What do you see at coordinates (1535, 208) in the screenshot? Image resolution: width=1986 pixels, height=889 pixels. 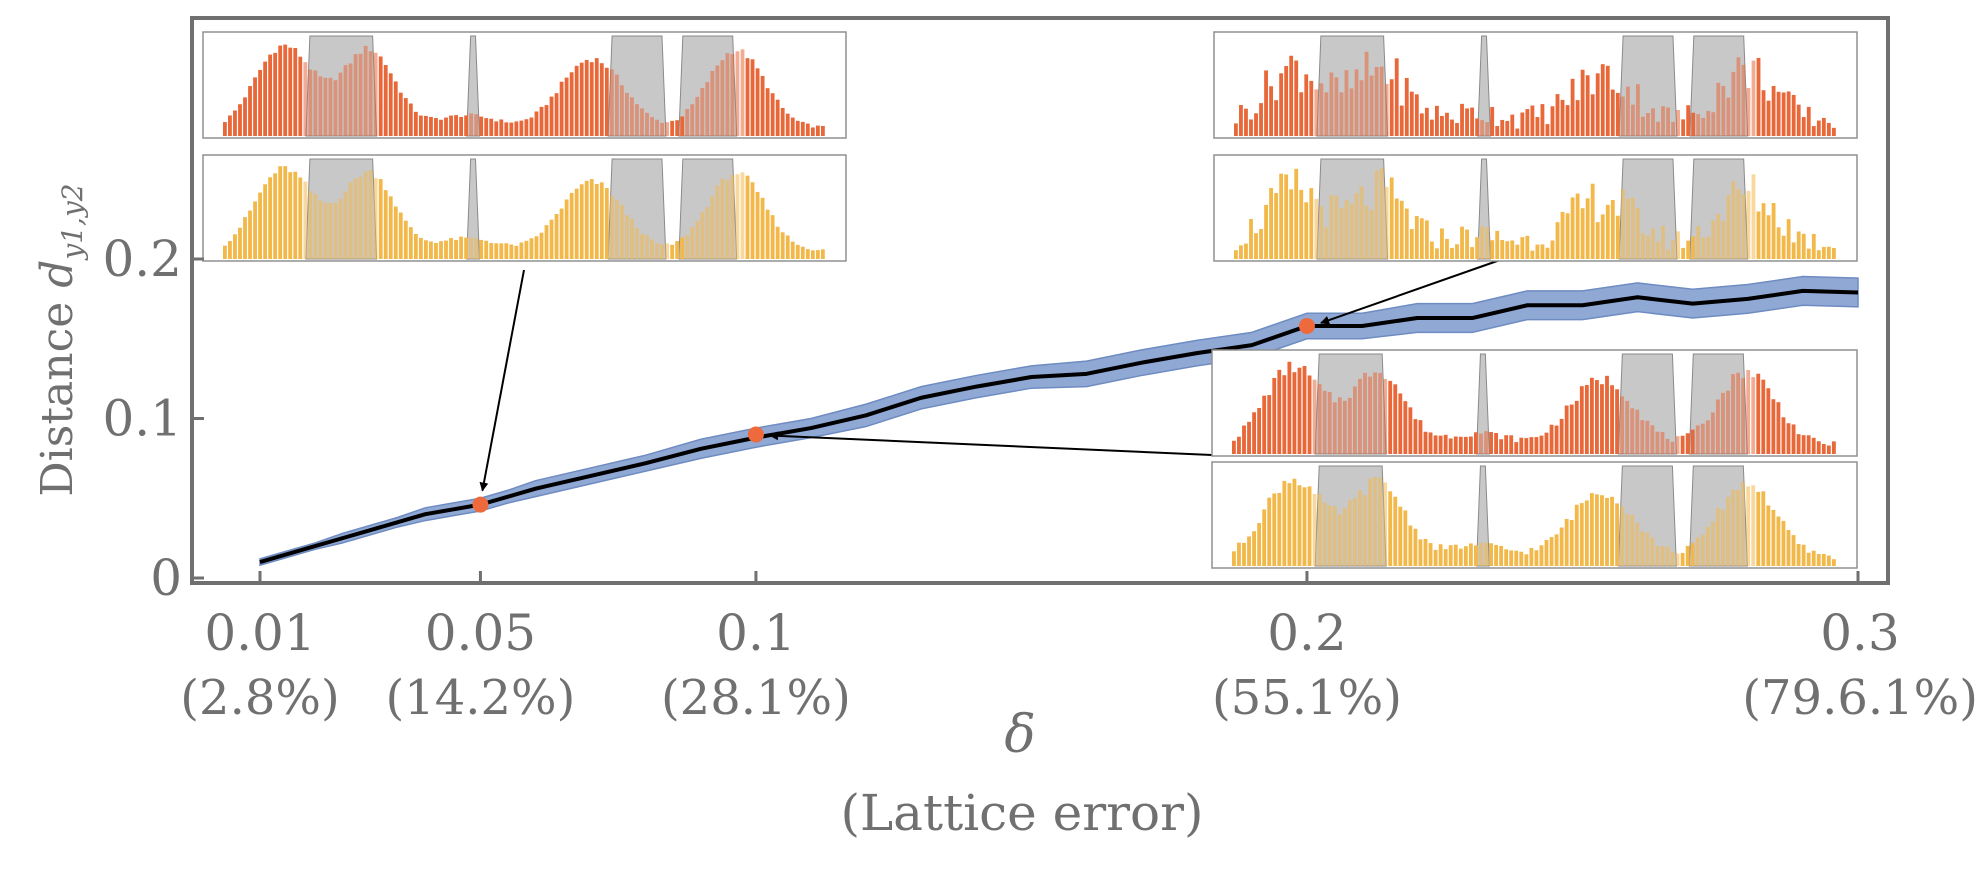 I see `inset-delta-0.2-yellow` at bounding box center [1535, 208].